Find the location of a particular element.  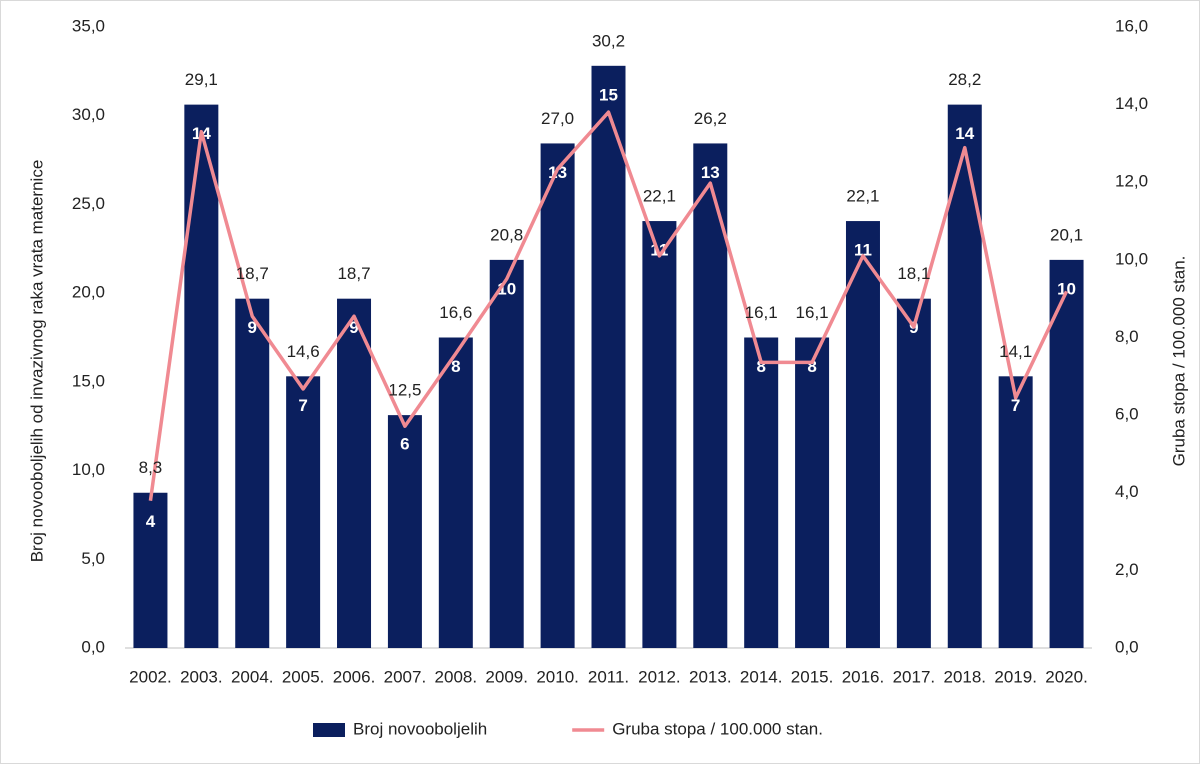

legend-swatch is located at coordinates (329, 730).